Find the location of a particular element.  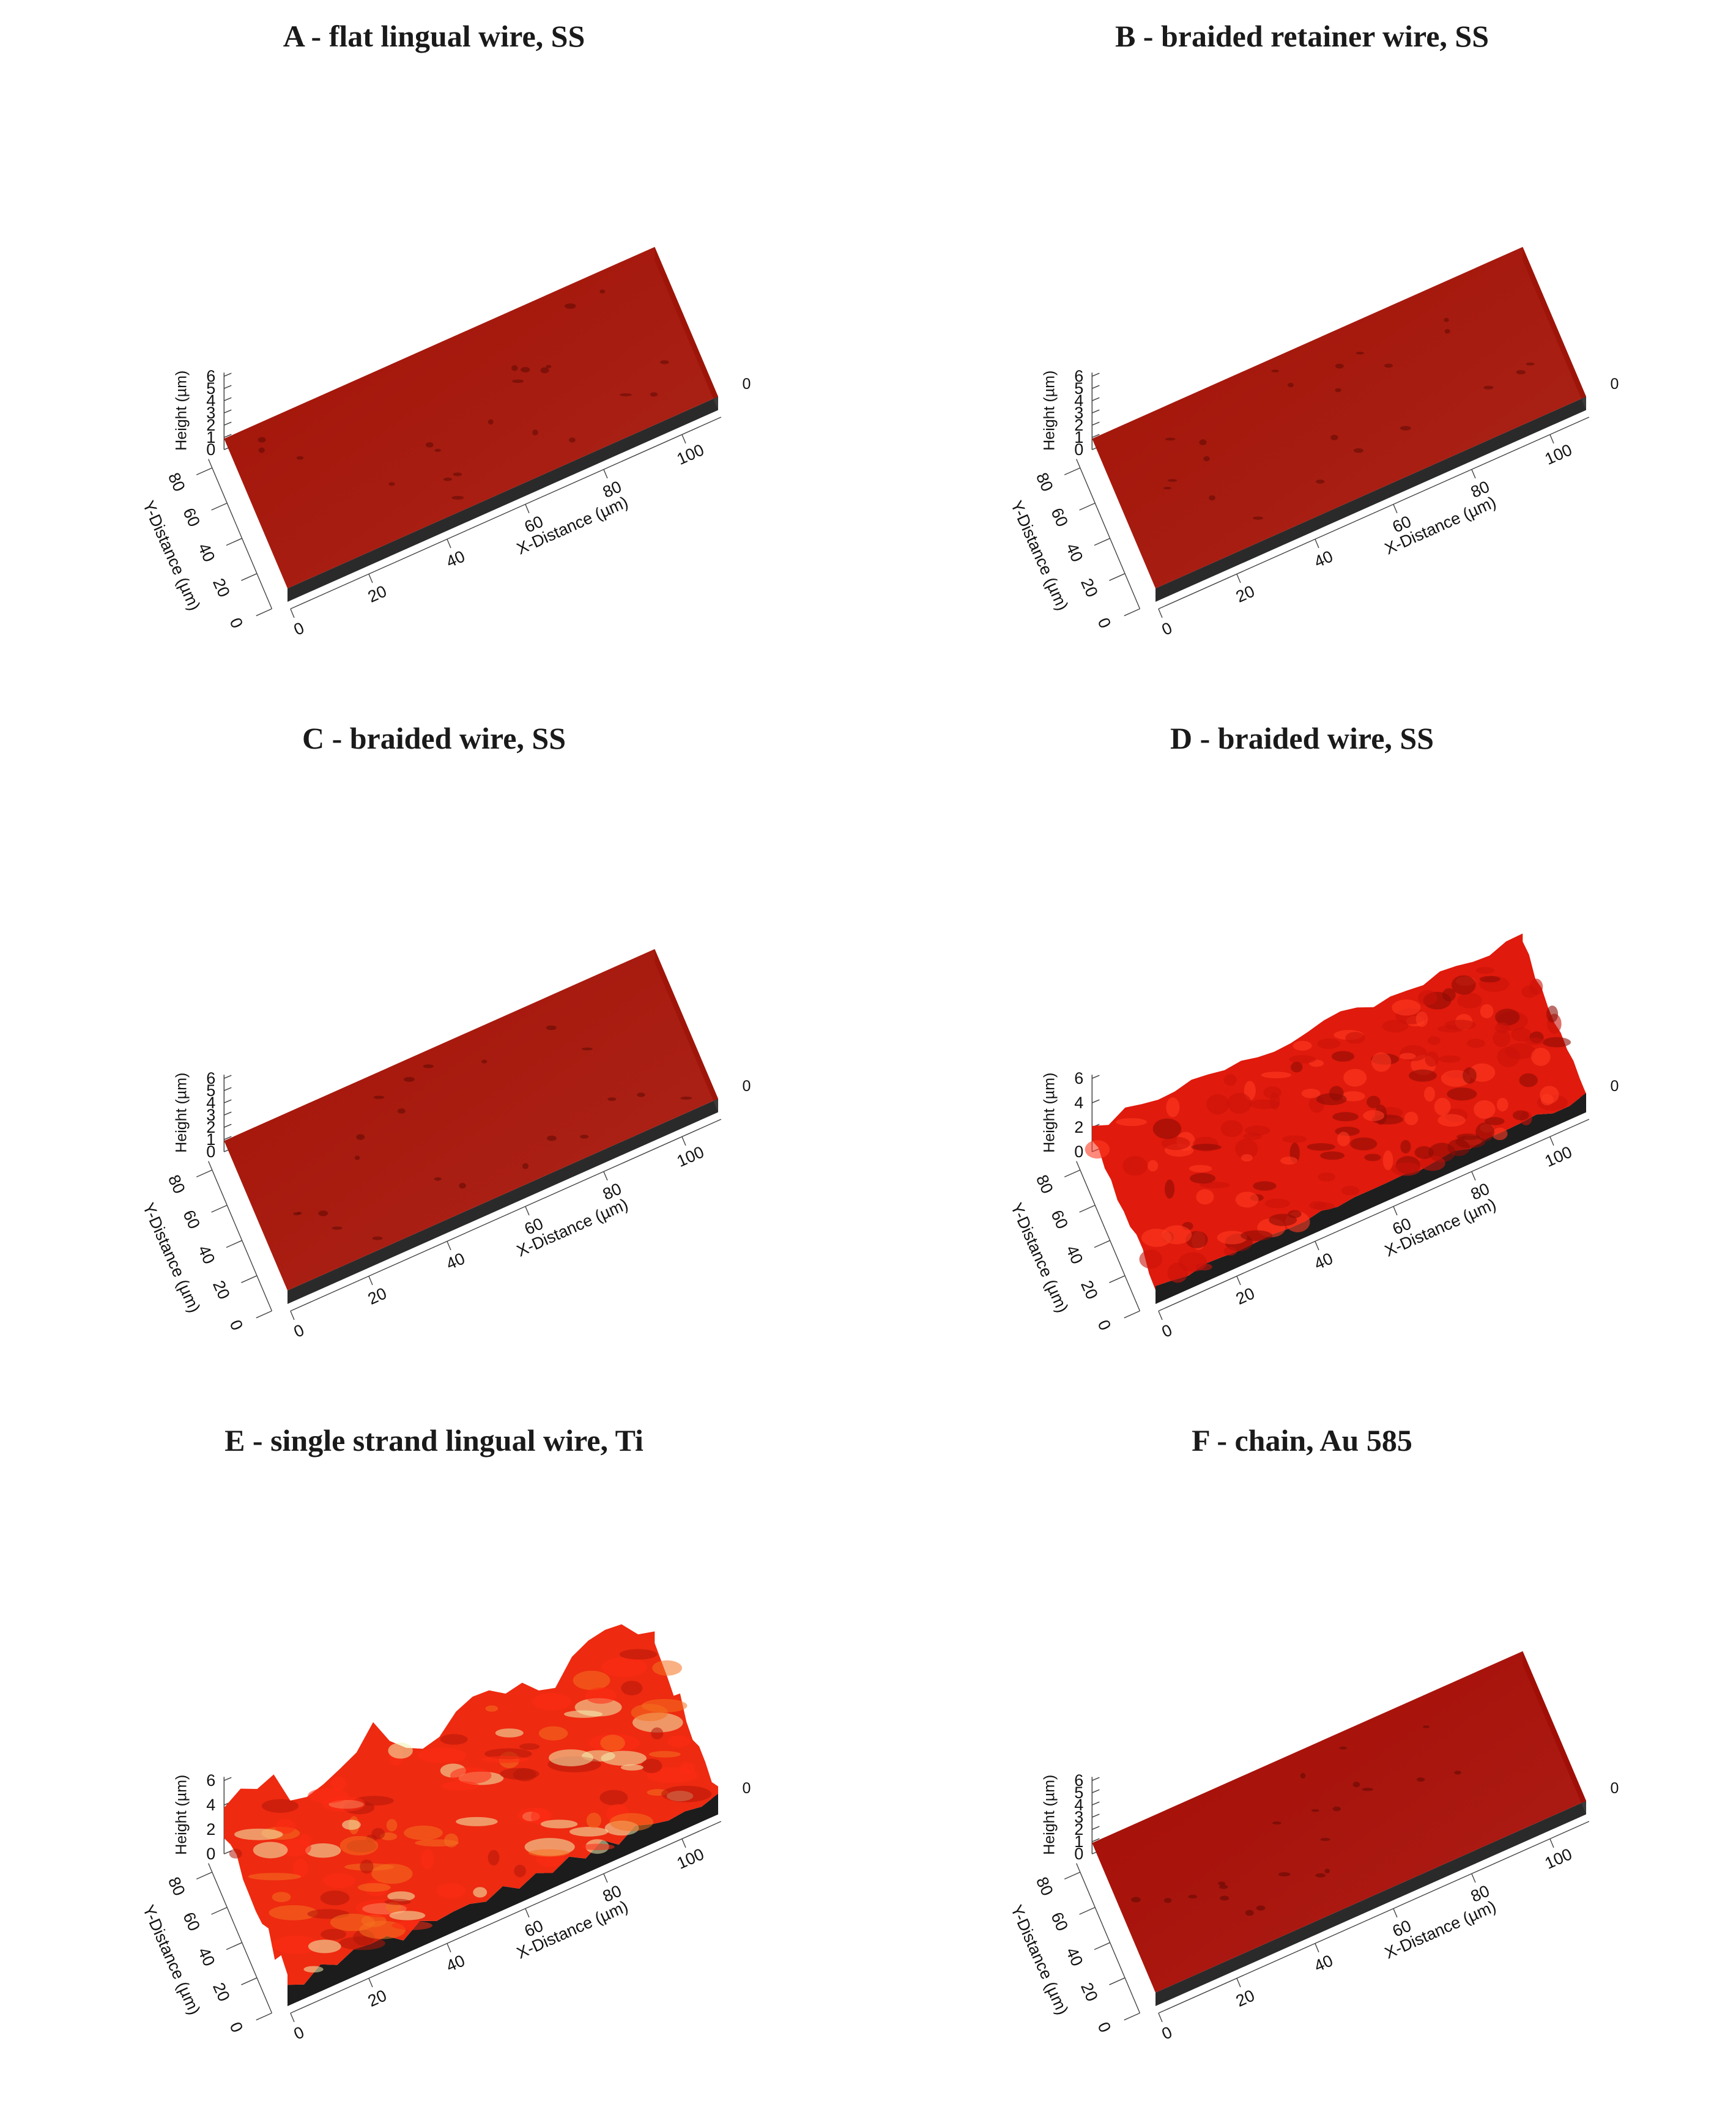

y-tick-label: 20 is located at coordinates (1089, 588).